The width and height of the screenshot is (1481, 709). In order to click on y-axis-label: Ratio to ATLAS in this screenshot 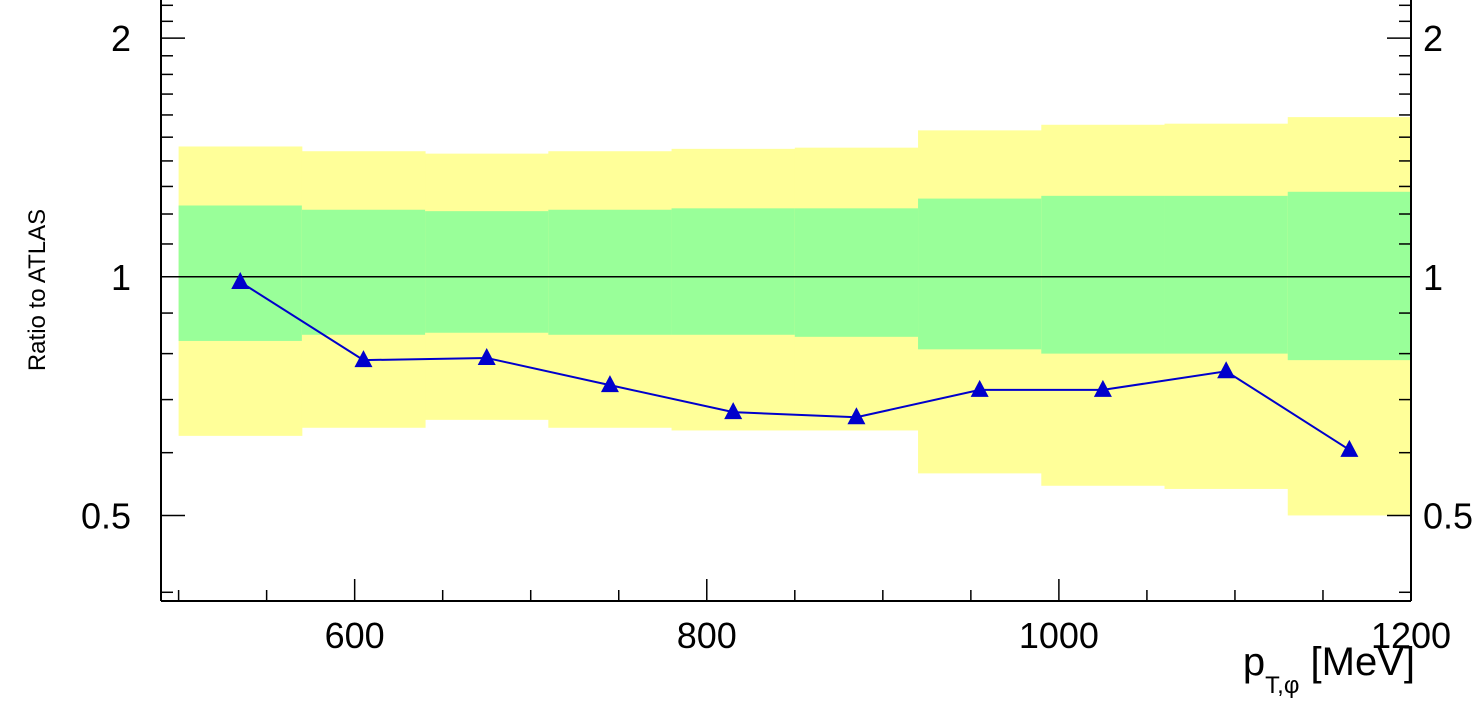, I will do `click(37, 290)`.